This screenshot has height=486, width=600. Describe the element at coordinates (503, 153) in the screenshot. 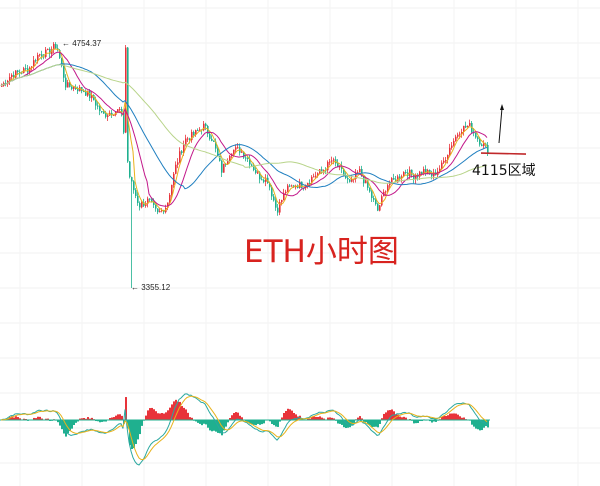

I see `zone-line` at that location.